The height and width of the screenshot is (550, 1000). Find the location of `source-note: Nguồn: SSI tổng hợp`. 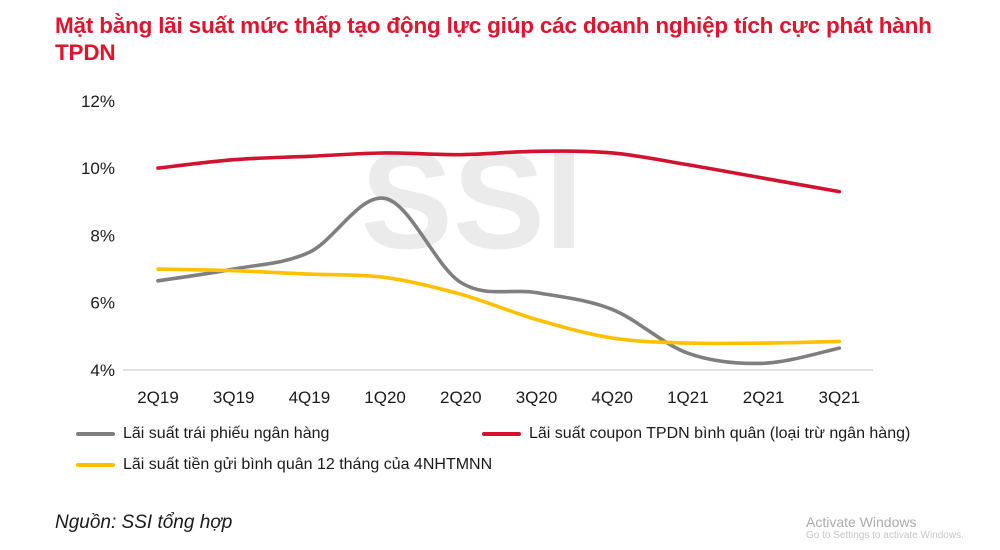

source-note: Nguồn: SSI tổng hợp is located at coordinates (144, 522).